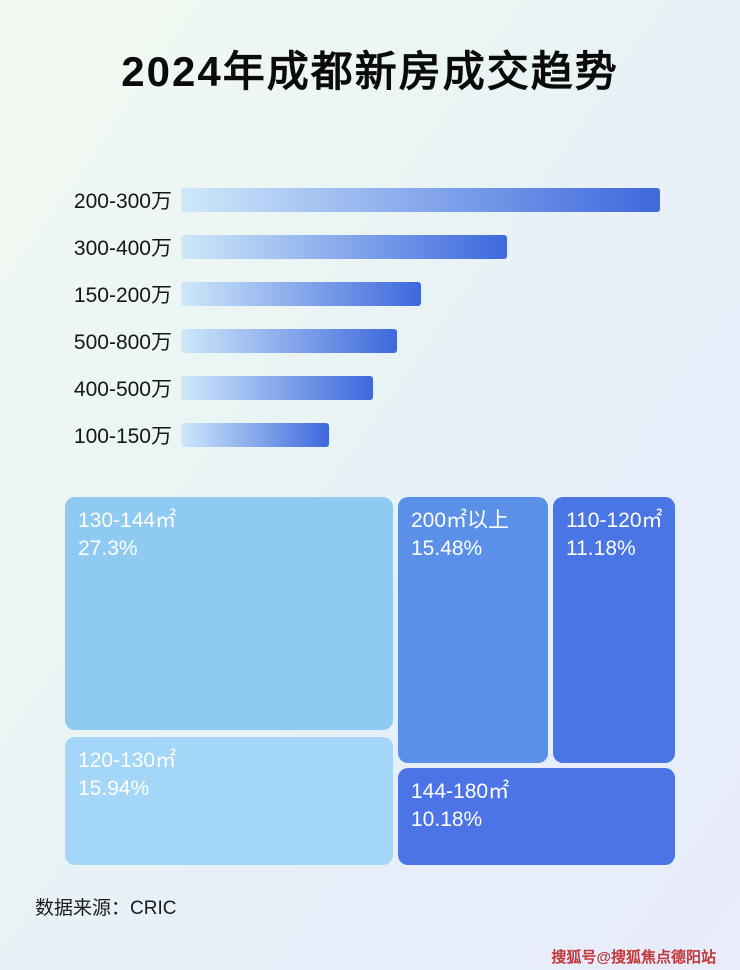  I want to click on watermark: 搜狐号@搜狐焦点德阳站, so click(633, 957).